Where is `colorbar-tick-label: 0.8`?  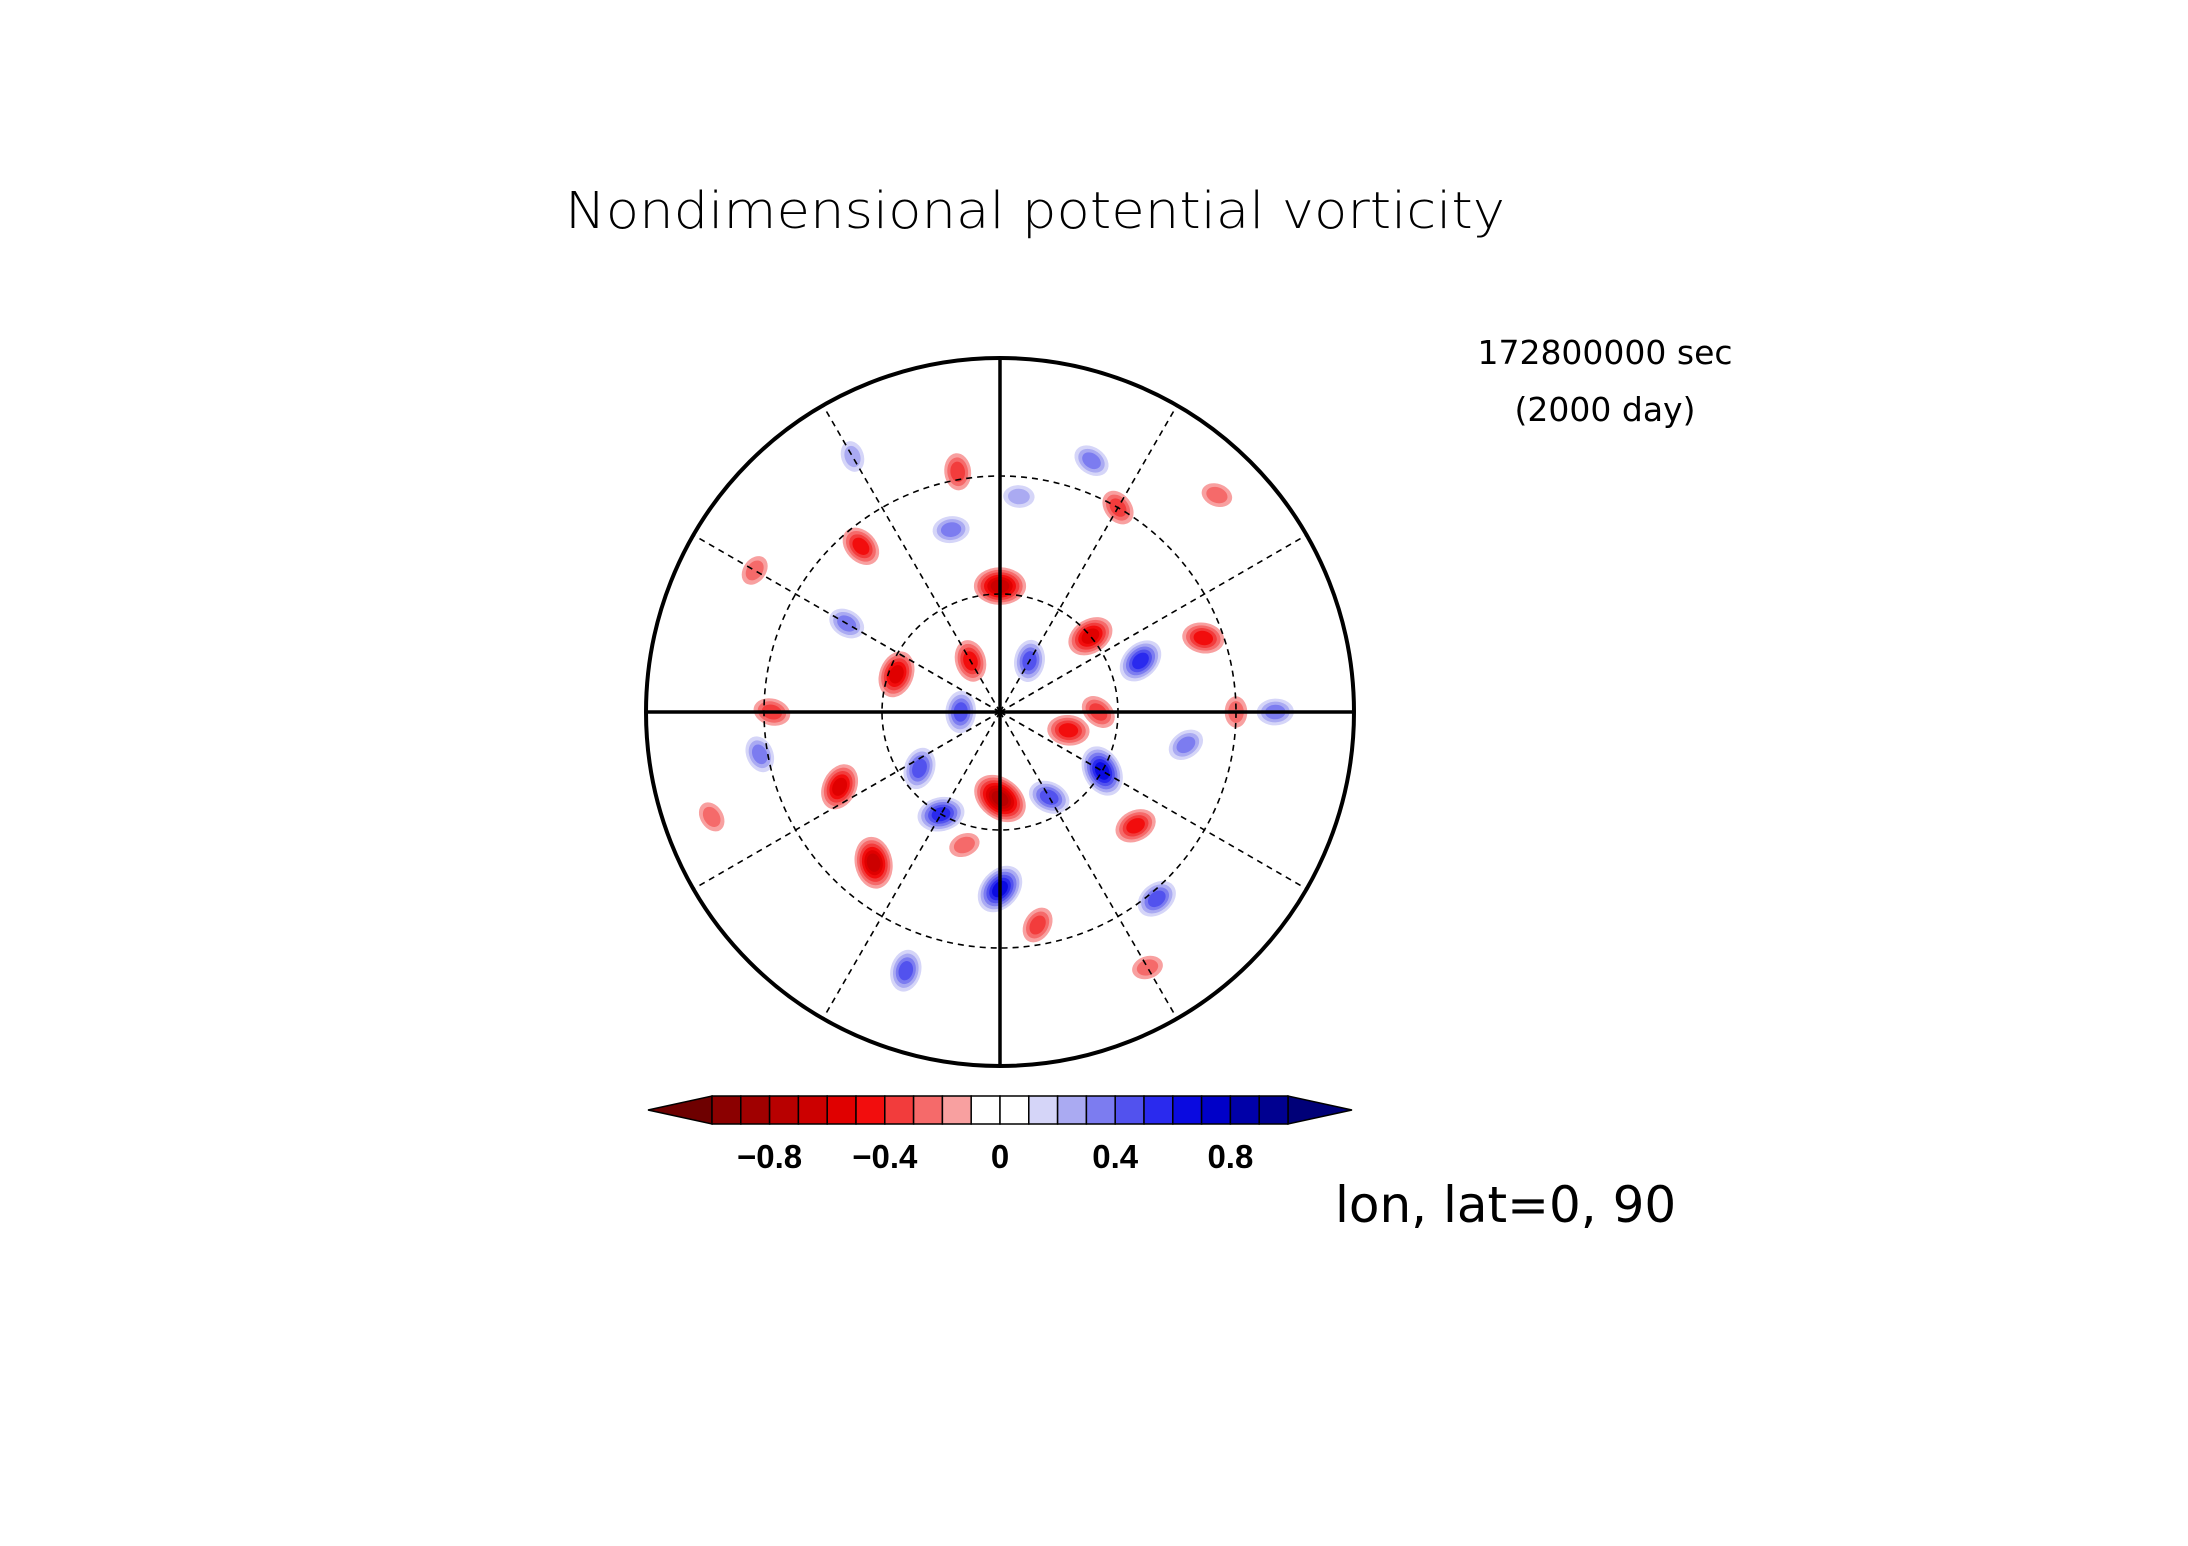
colorbar-tick-label: 0.8 is located at coordinates (1230, 1156).